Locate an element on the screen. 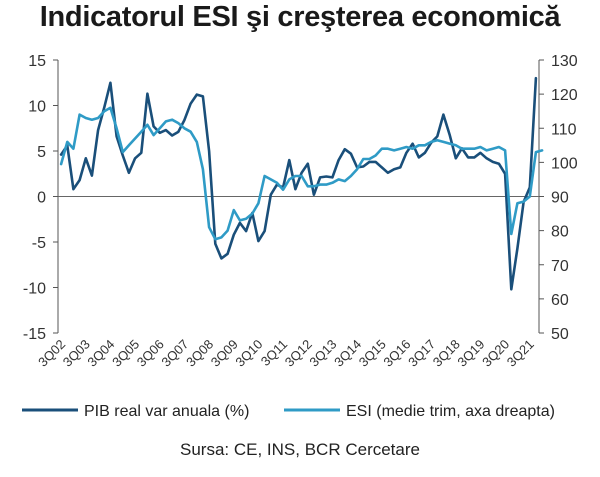  x-tick-label: 3Q21 is located at coordinates (520, 353).